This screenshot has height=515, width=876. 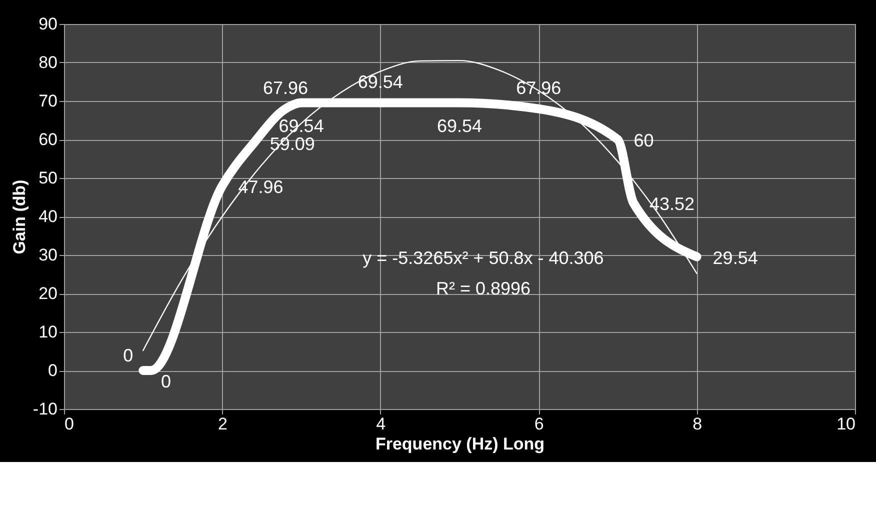 I want to click on y-tick-label: 30, so click(x=48, y=255).